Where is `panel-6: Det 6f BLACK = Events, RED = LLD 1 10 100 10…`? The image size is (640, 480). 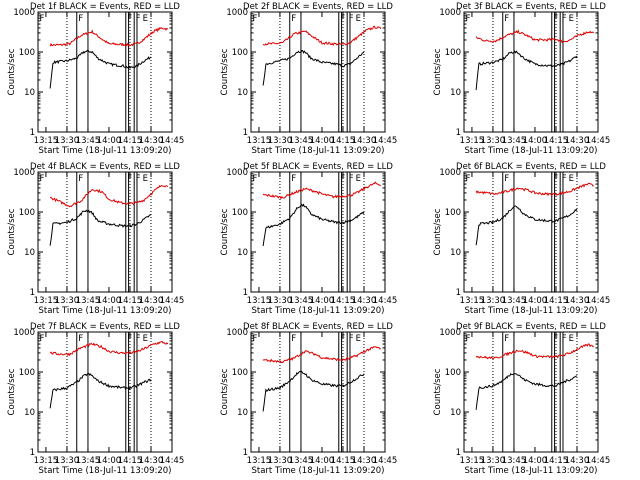
panel-6: Det 6f BLACK = Events, RED = LLD 1 10 100 10… is located at coordinates (521, 239).